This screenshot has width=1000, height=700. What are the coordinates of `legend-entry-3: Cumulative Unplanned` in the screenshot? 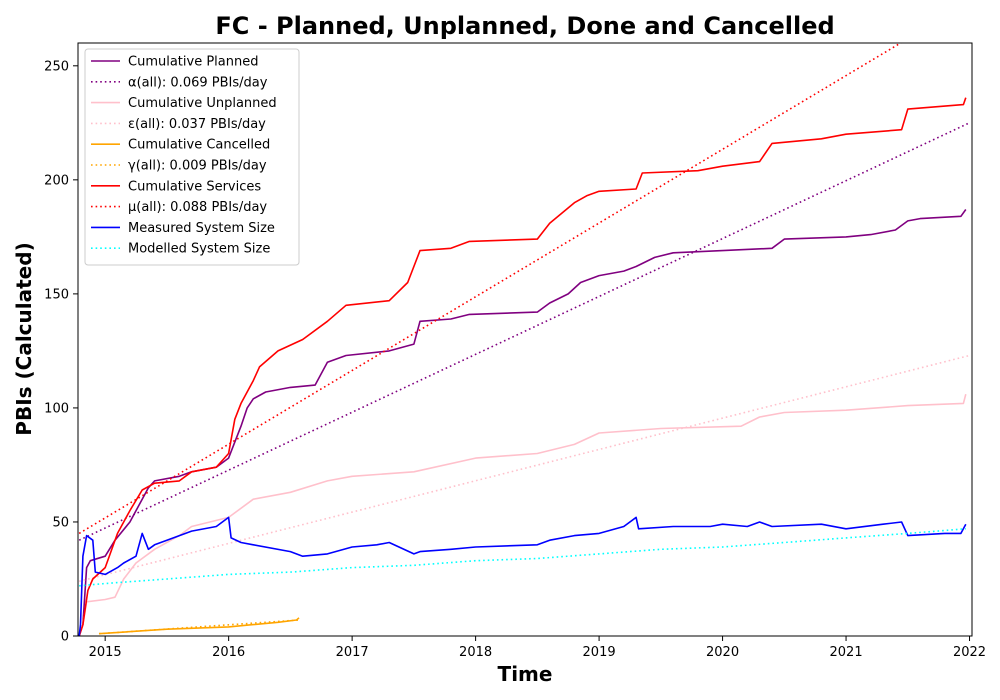 It's located at (202, 103).